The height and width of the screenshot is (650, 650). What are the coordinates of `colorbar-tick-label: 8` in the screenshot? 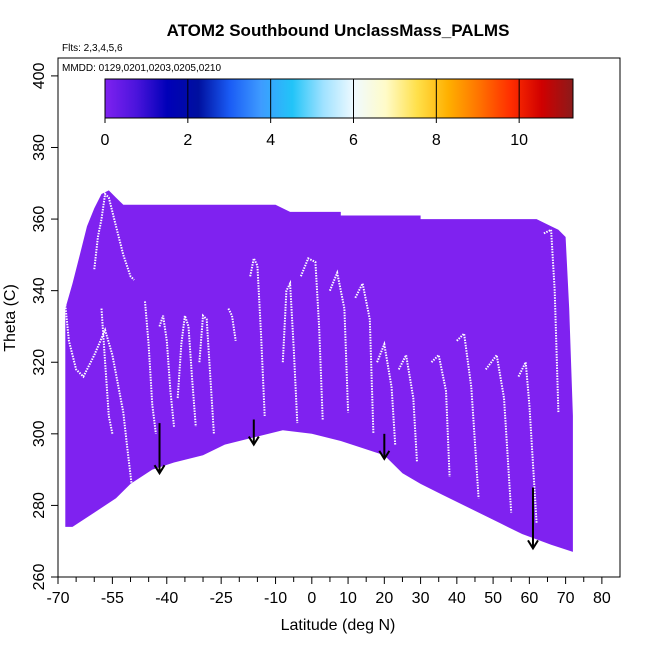 It's located at (436, 140).